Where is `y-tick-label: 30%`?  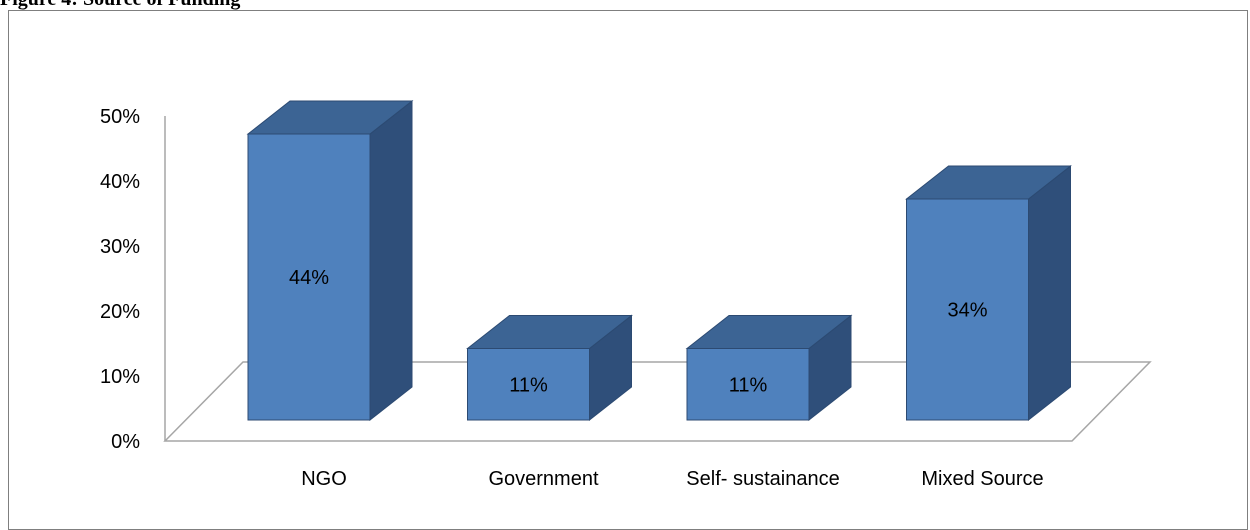
y-tick-label: 30% is located at coordinates (120, 247).